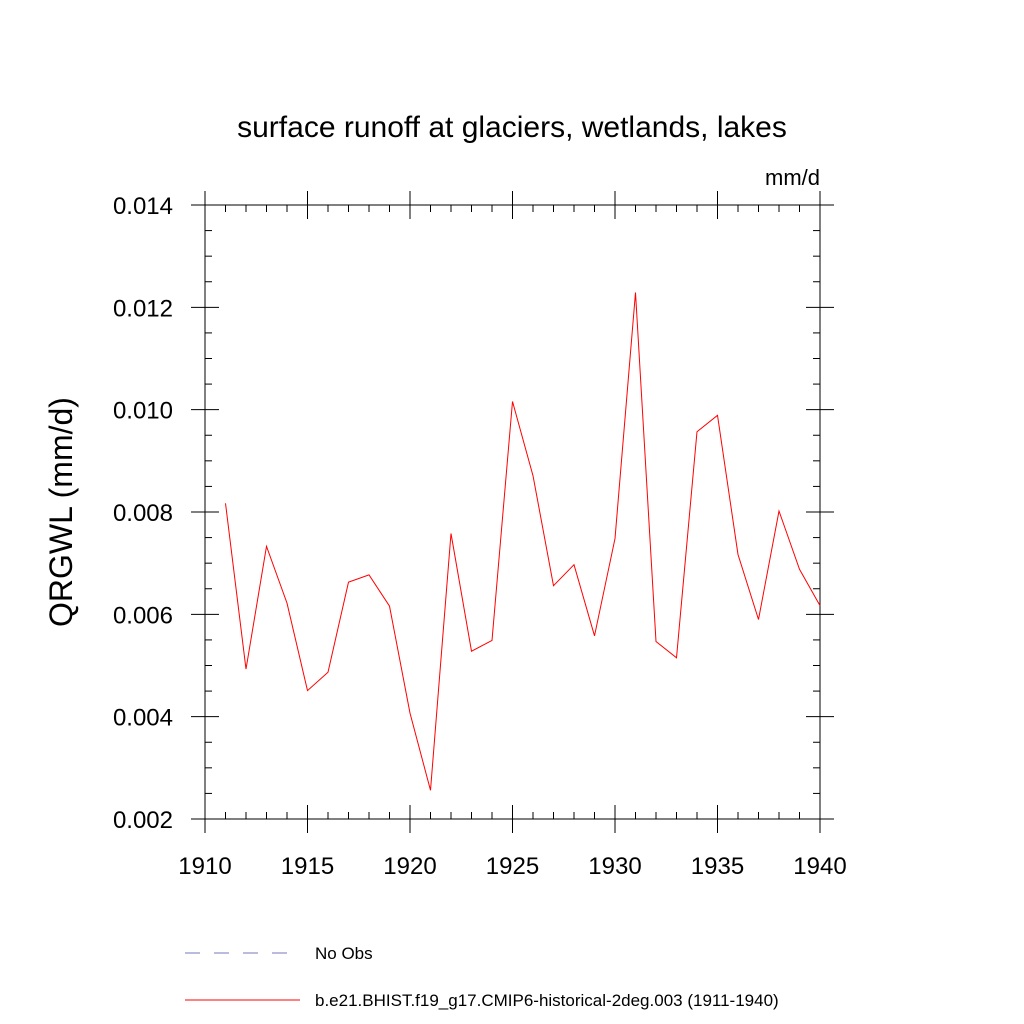 Image resolution: width=1024 pixels, height=1024 pixels. What do you see at coordinates (143, 206) in the screenshot?
I see `y-tick-label: 0.014` at bounding box center [143, 206].